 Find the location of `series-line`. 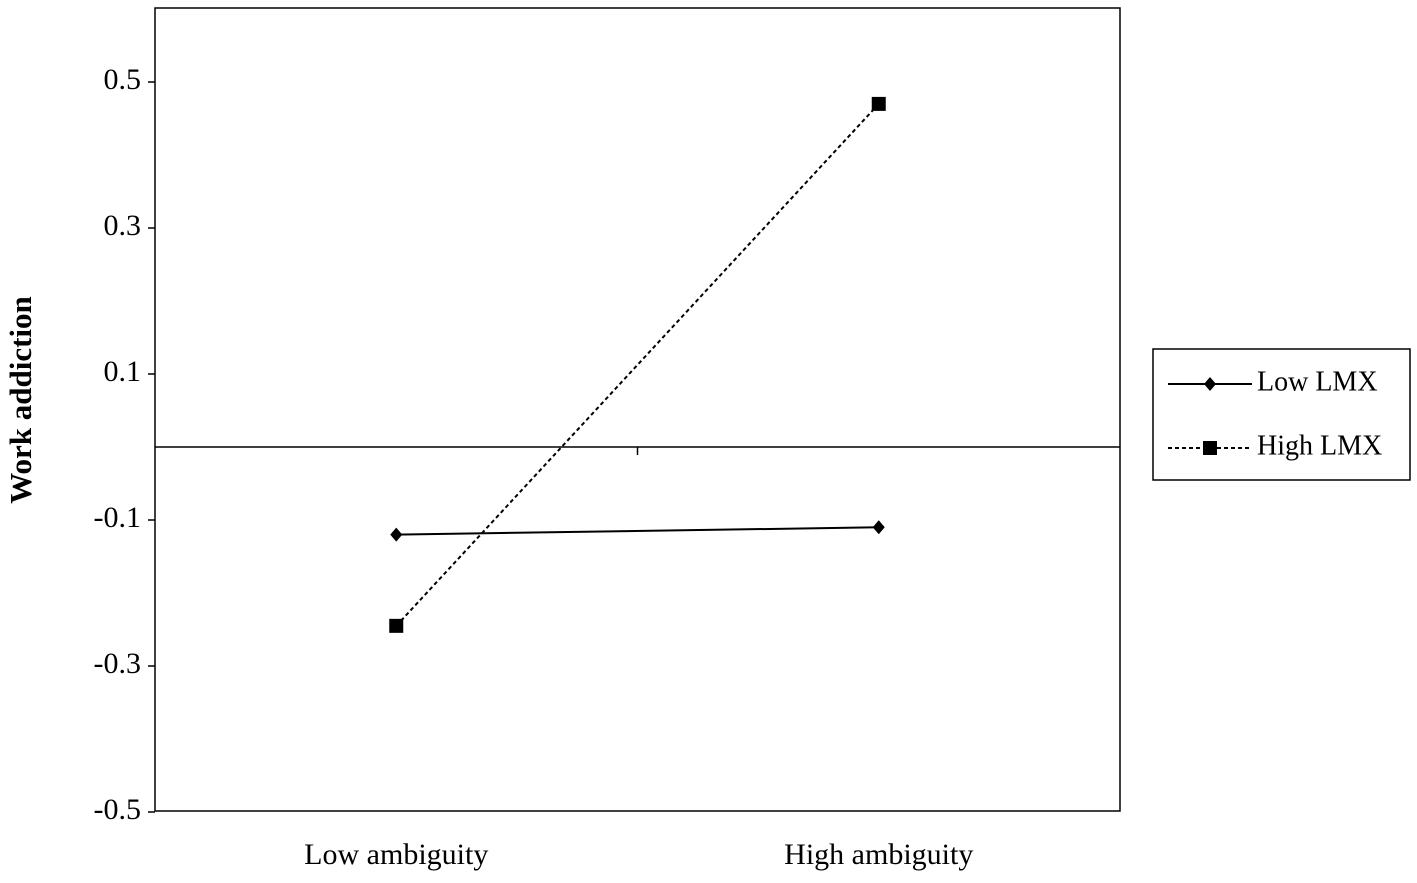

series-line is located at coordinates (637, 531).